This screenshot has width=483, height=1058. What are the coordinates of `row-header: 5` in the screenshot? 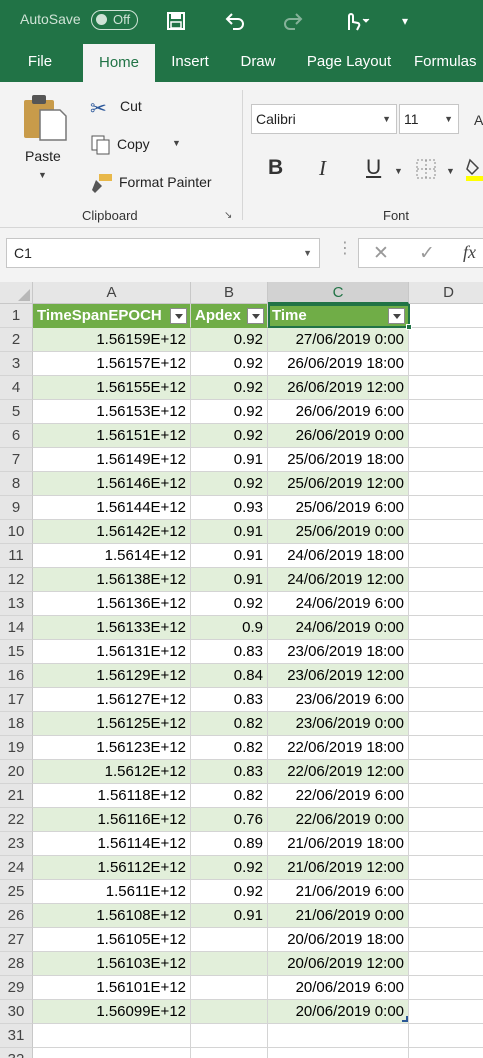 It's located at (16, 412).